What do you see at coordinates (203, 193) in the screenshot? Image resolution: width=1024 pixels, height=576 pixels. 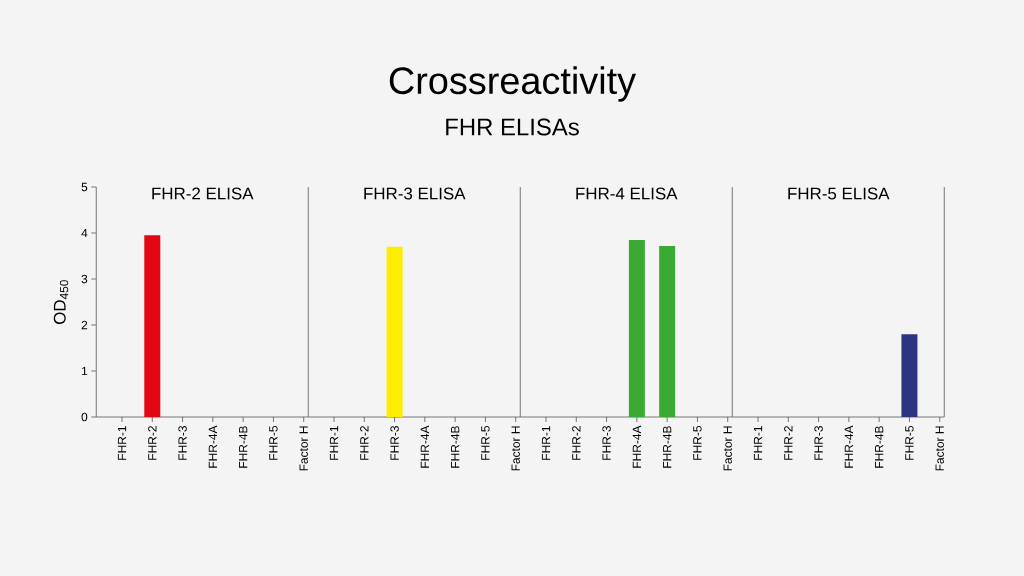 I see `chart-title: FHR-2 ELISA` at bounding box center [203, 193].